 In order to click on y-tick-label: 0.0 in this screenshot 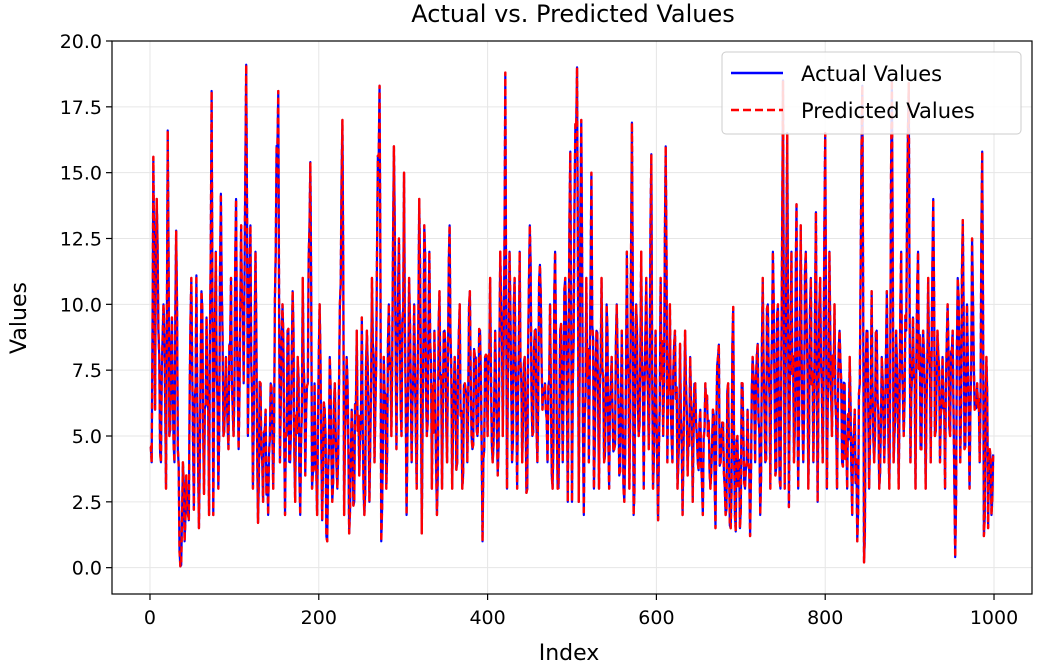, I will do `click(87, 569)`.